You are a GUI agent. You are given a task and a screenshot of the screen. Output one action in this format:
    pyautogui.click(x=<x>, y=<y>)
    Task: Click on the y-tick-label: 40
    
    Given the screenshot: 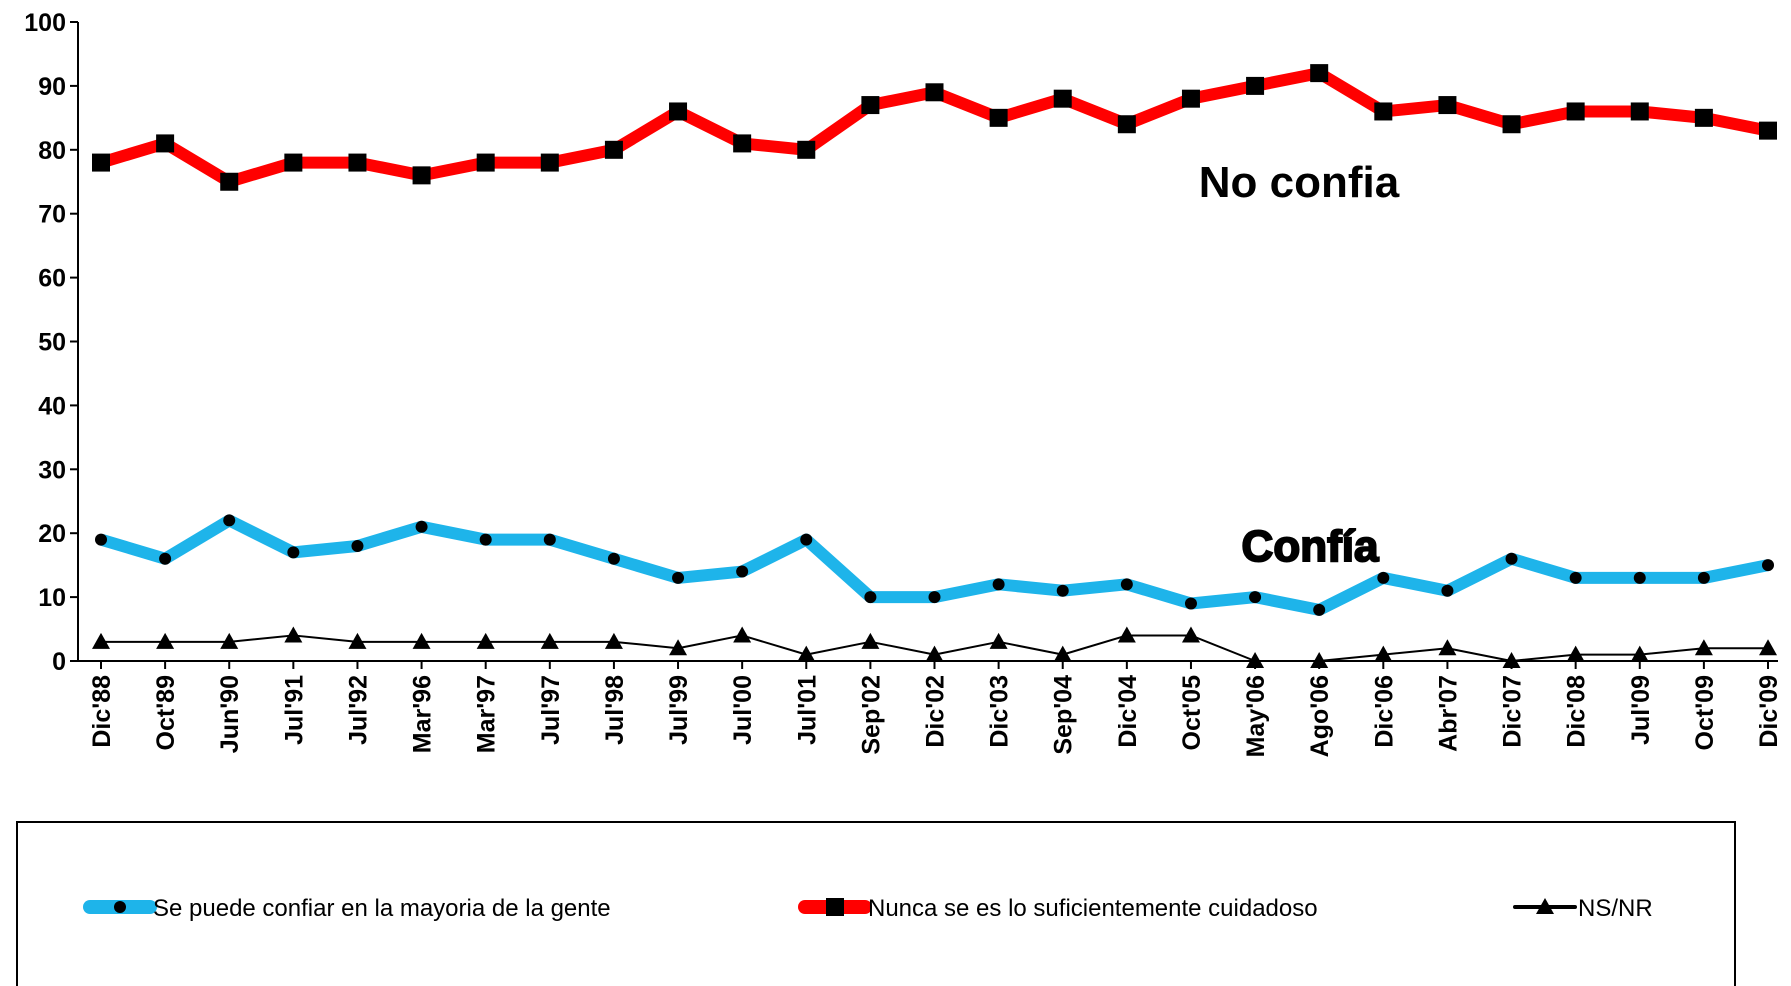 What is the action you would take?
    pyautogui.click(x=52, y=406)
    